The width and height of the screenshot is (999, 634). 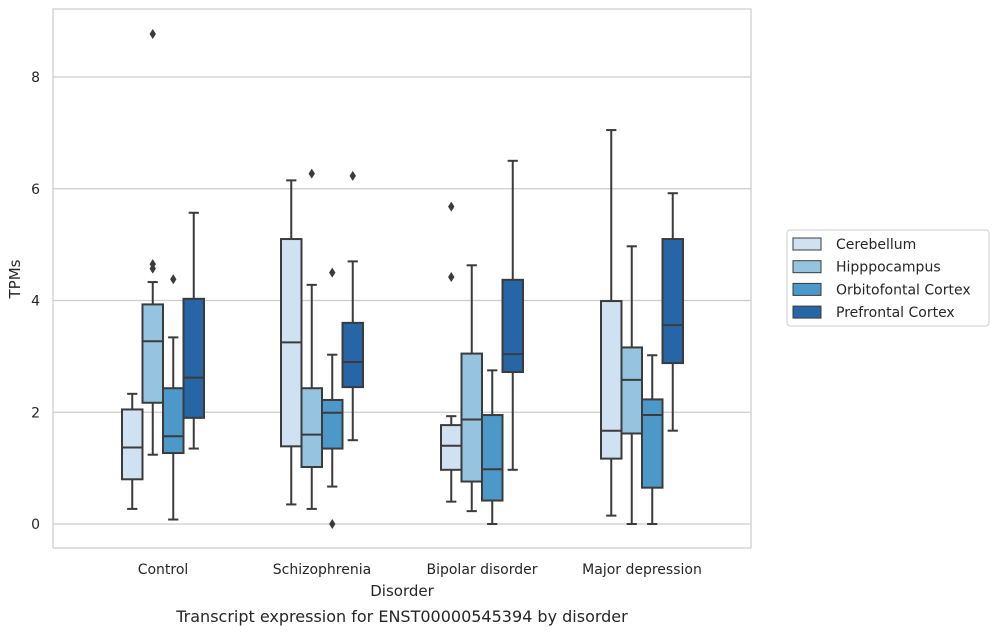 I want to click on y-tick-label: 4, so click(x=35, y=302).